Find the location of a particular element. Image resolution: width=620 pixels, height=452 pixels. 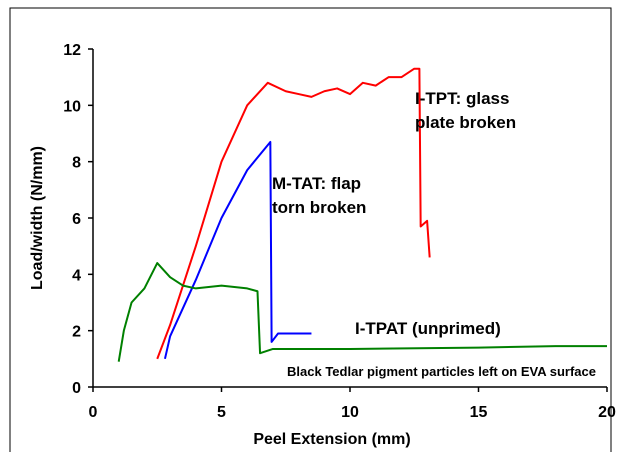

y-tick-label: 10 is located at coordinates (72, 106).